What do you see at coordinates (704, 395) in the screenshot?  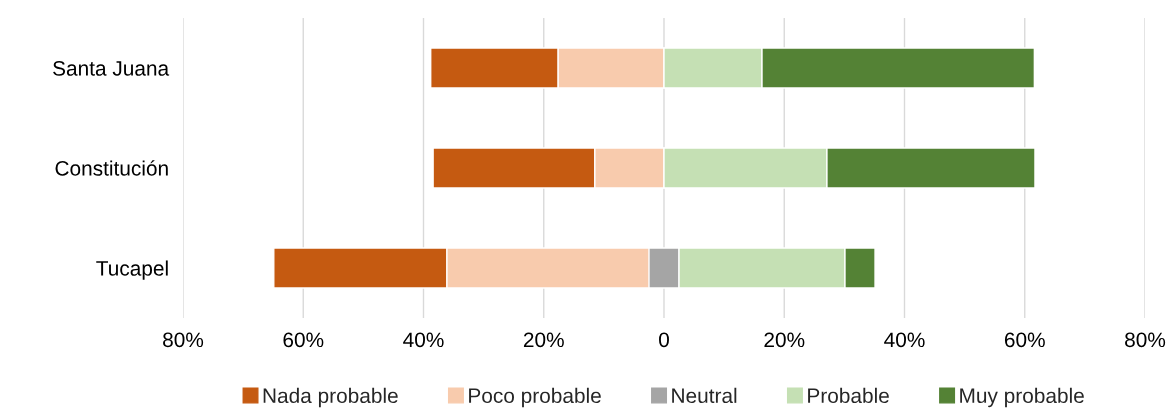 I see `legend-label: Neutral` at bounding box center [704, 395].